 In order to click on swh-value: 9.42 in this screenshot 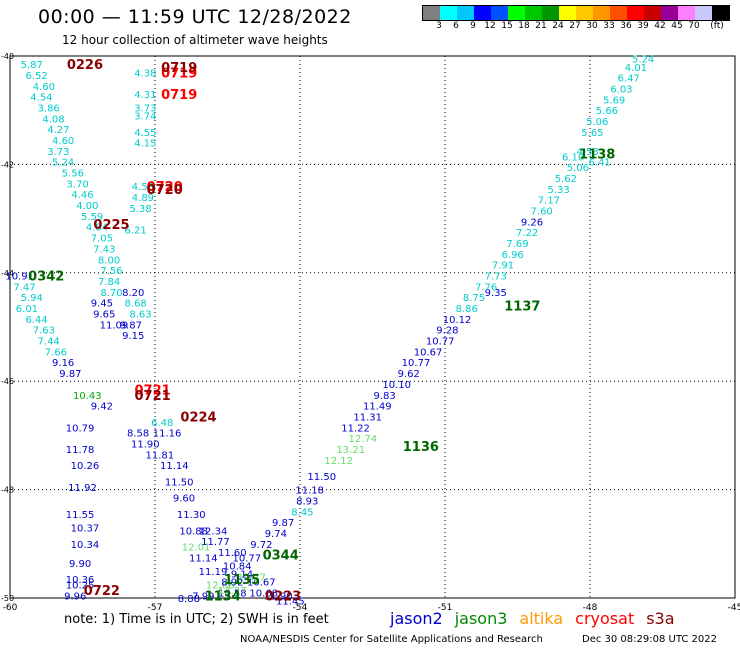, I will do `click(102, 407)`.